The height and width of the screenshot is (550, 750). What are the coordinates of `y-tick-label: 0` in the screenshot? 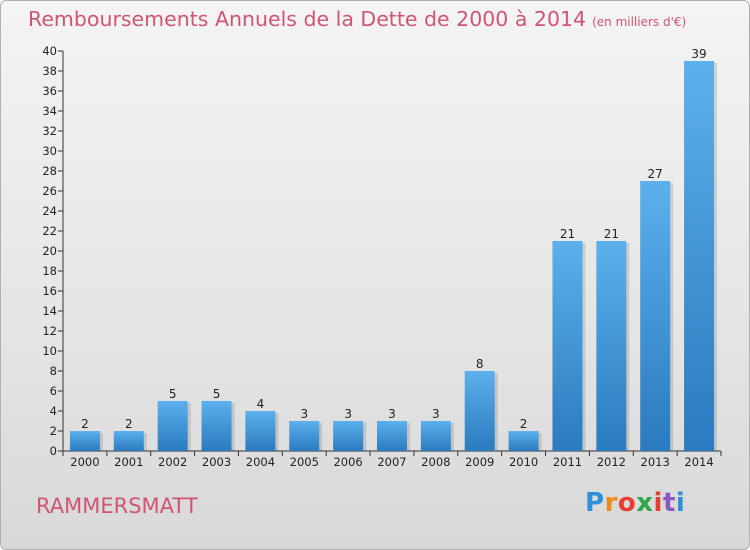 It's located at (53, 451).